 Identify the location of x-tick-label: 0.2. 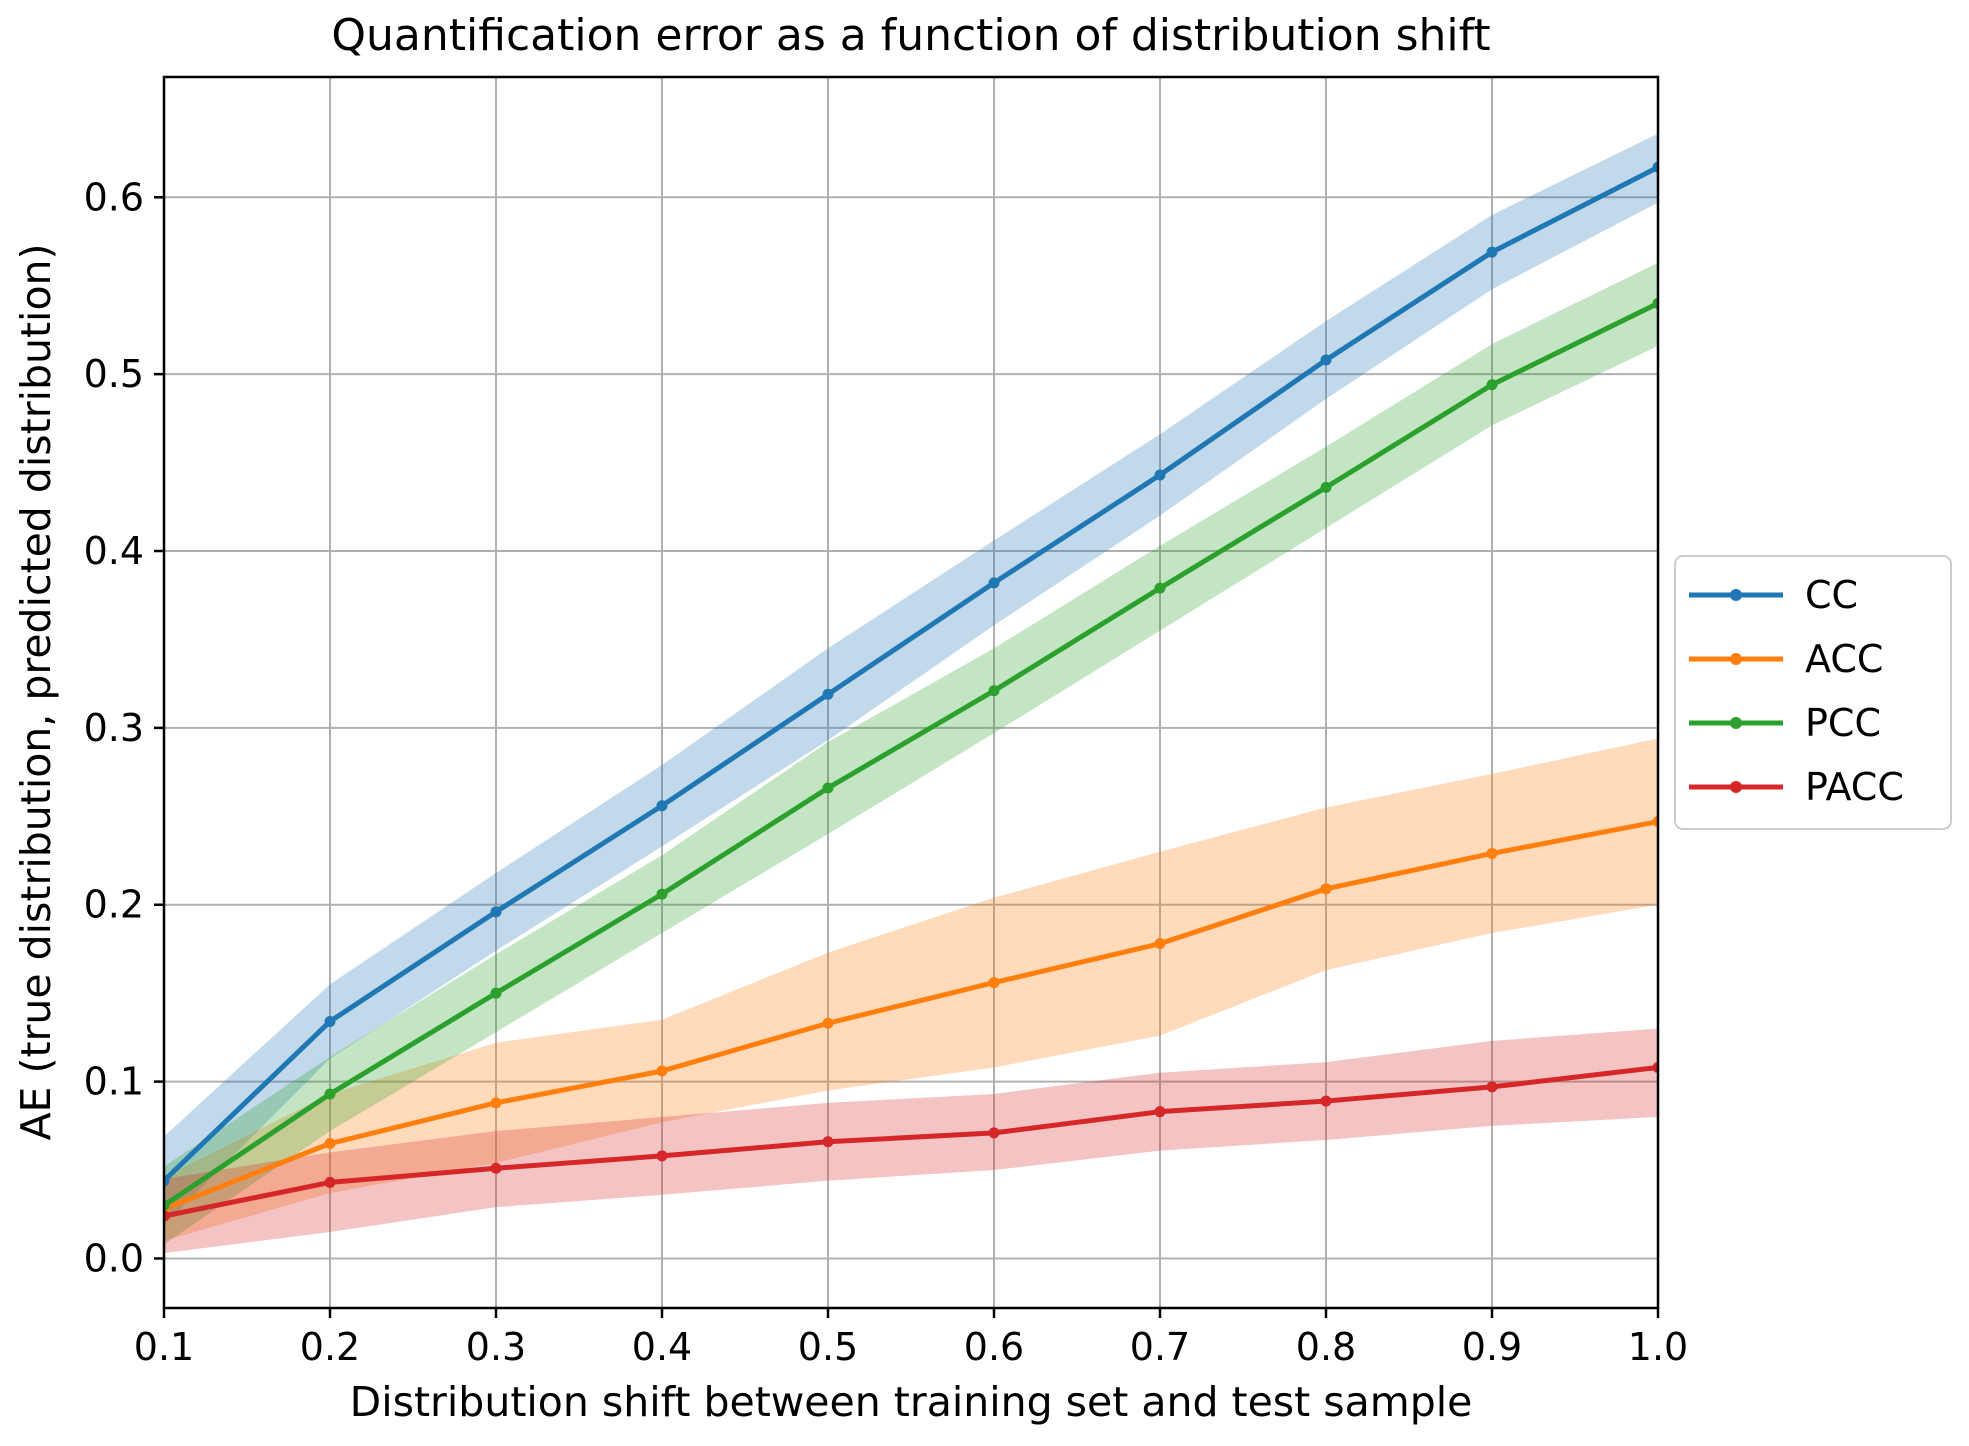
(330, 1347).